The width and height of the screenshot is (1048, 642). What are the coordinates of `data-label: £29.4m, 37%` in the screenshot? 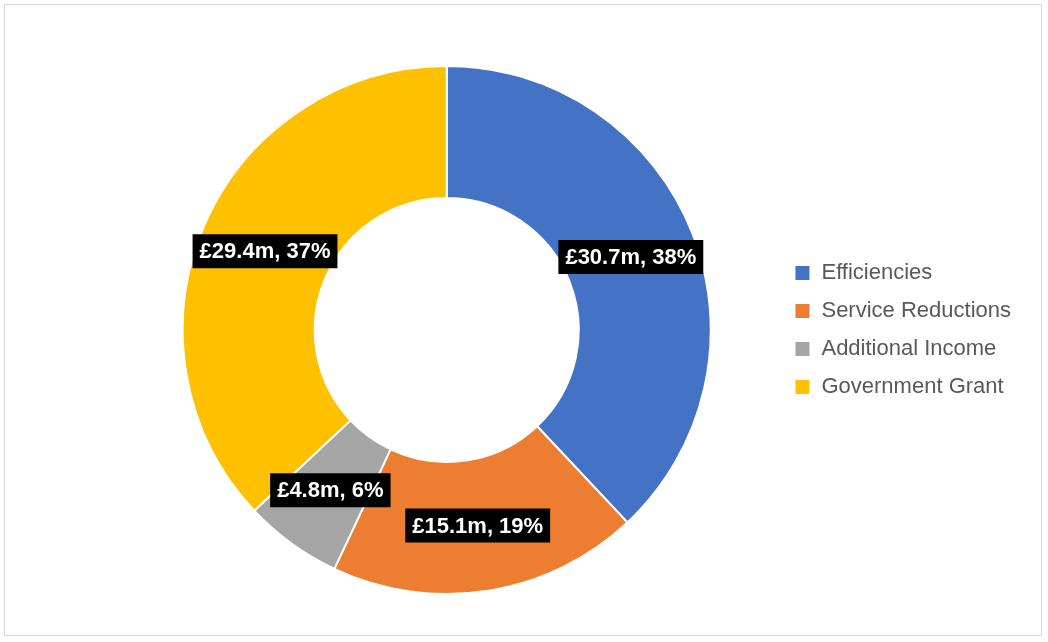 It's located at (265, 251).